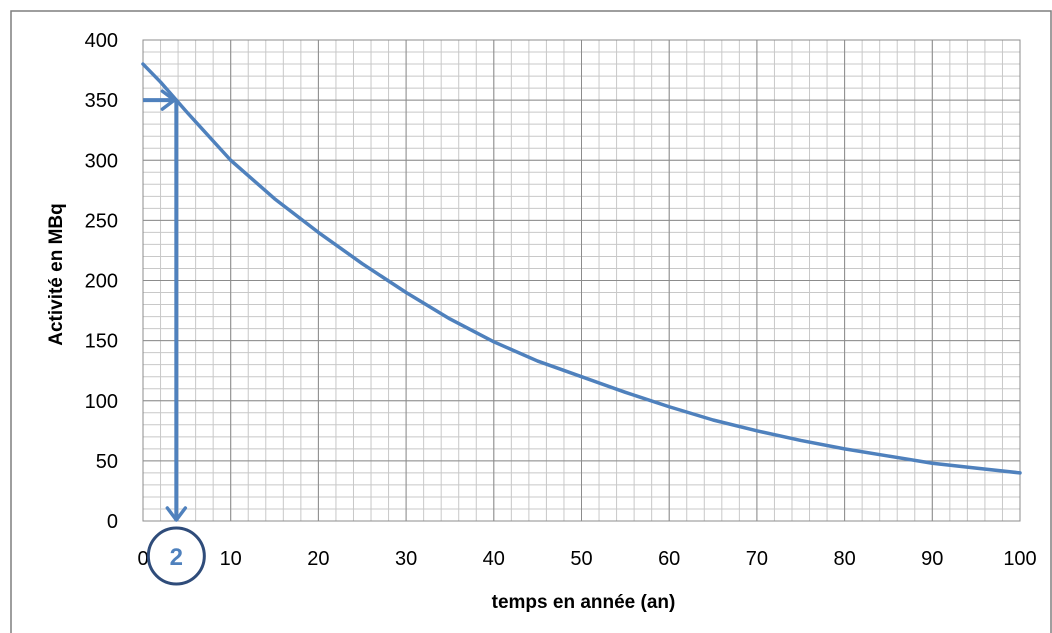 The image size is (1052, 633). What do you see at coordinates (101, 101) in the screenshot?
I see `y-tick-label: 350` at bounding box center [101, 101].